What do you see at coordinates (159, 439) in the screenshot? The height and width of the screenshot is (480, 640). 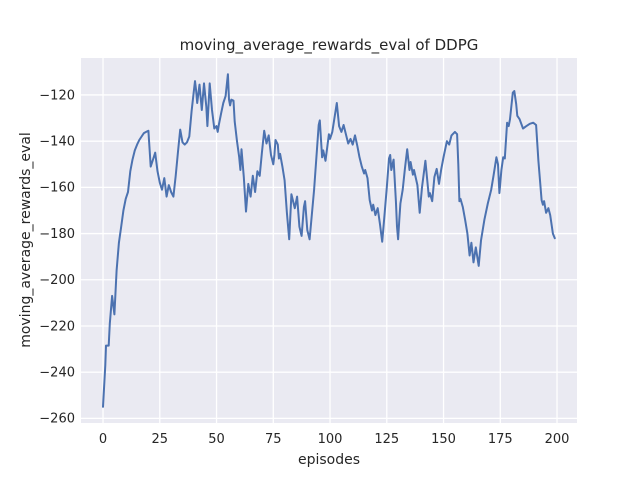 I see `x-tick-label: 25` at bounding box center [159, 439].